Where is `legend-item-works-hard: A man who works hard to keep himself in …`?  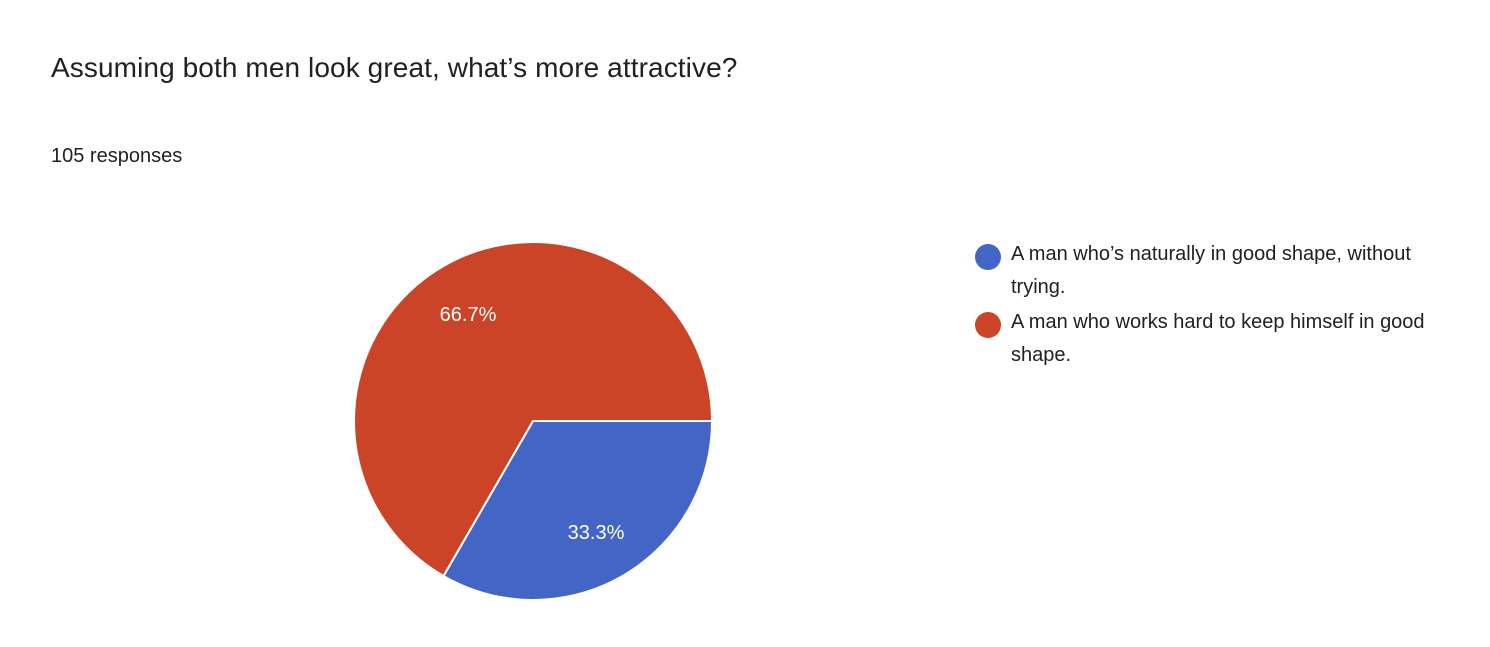
legend-item-works-hard: A man who works hard to keep himself in … is located at coordinates (1210, 339).